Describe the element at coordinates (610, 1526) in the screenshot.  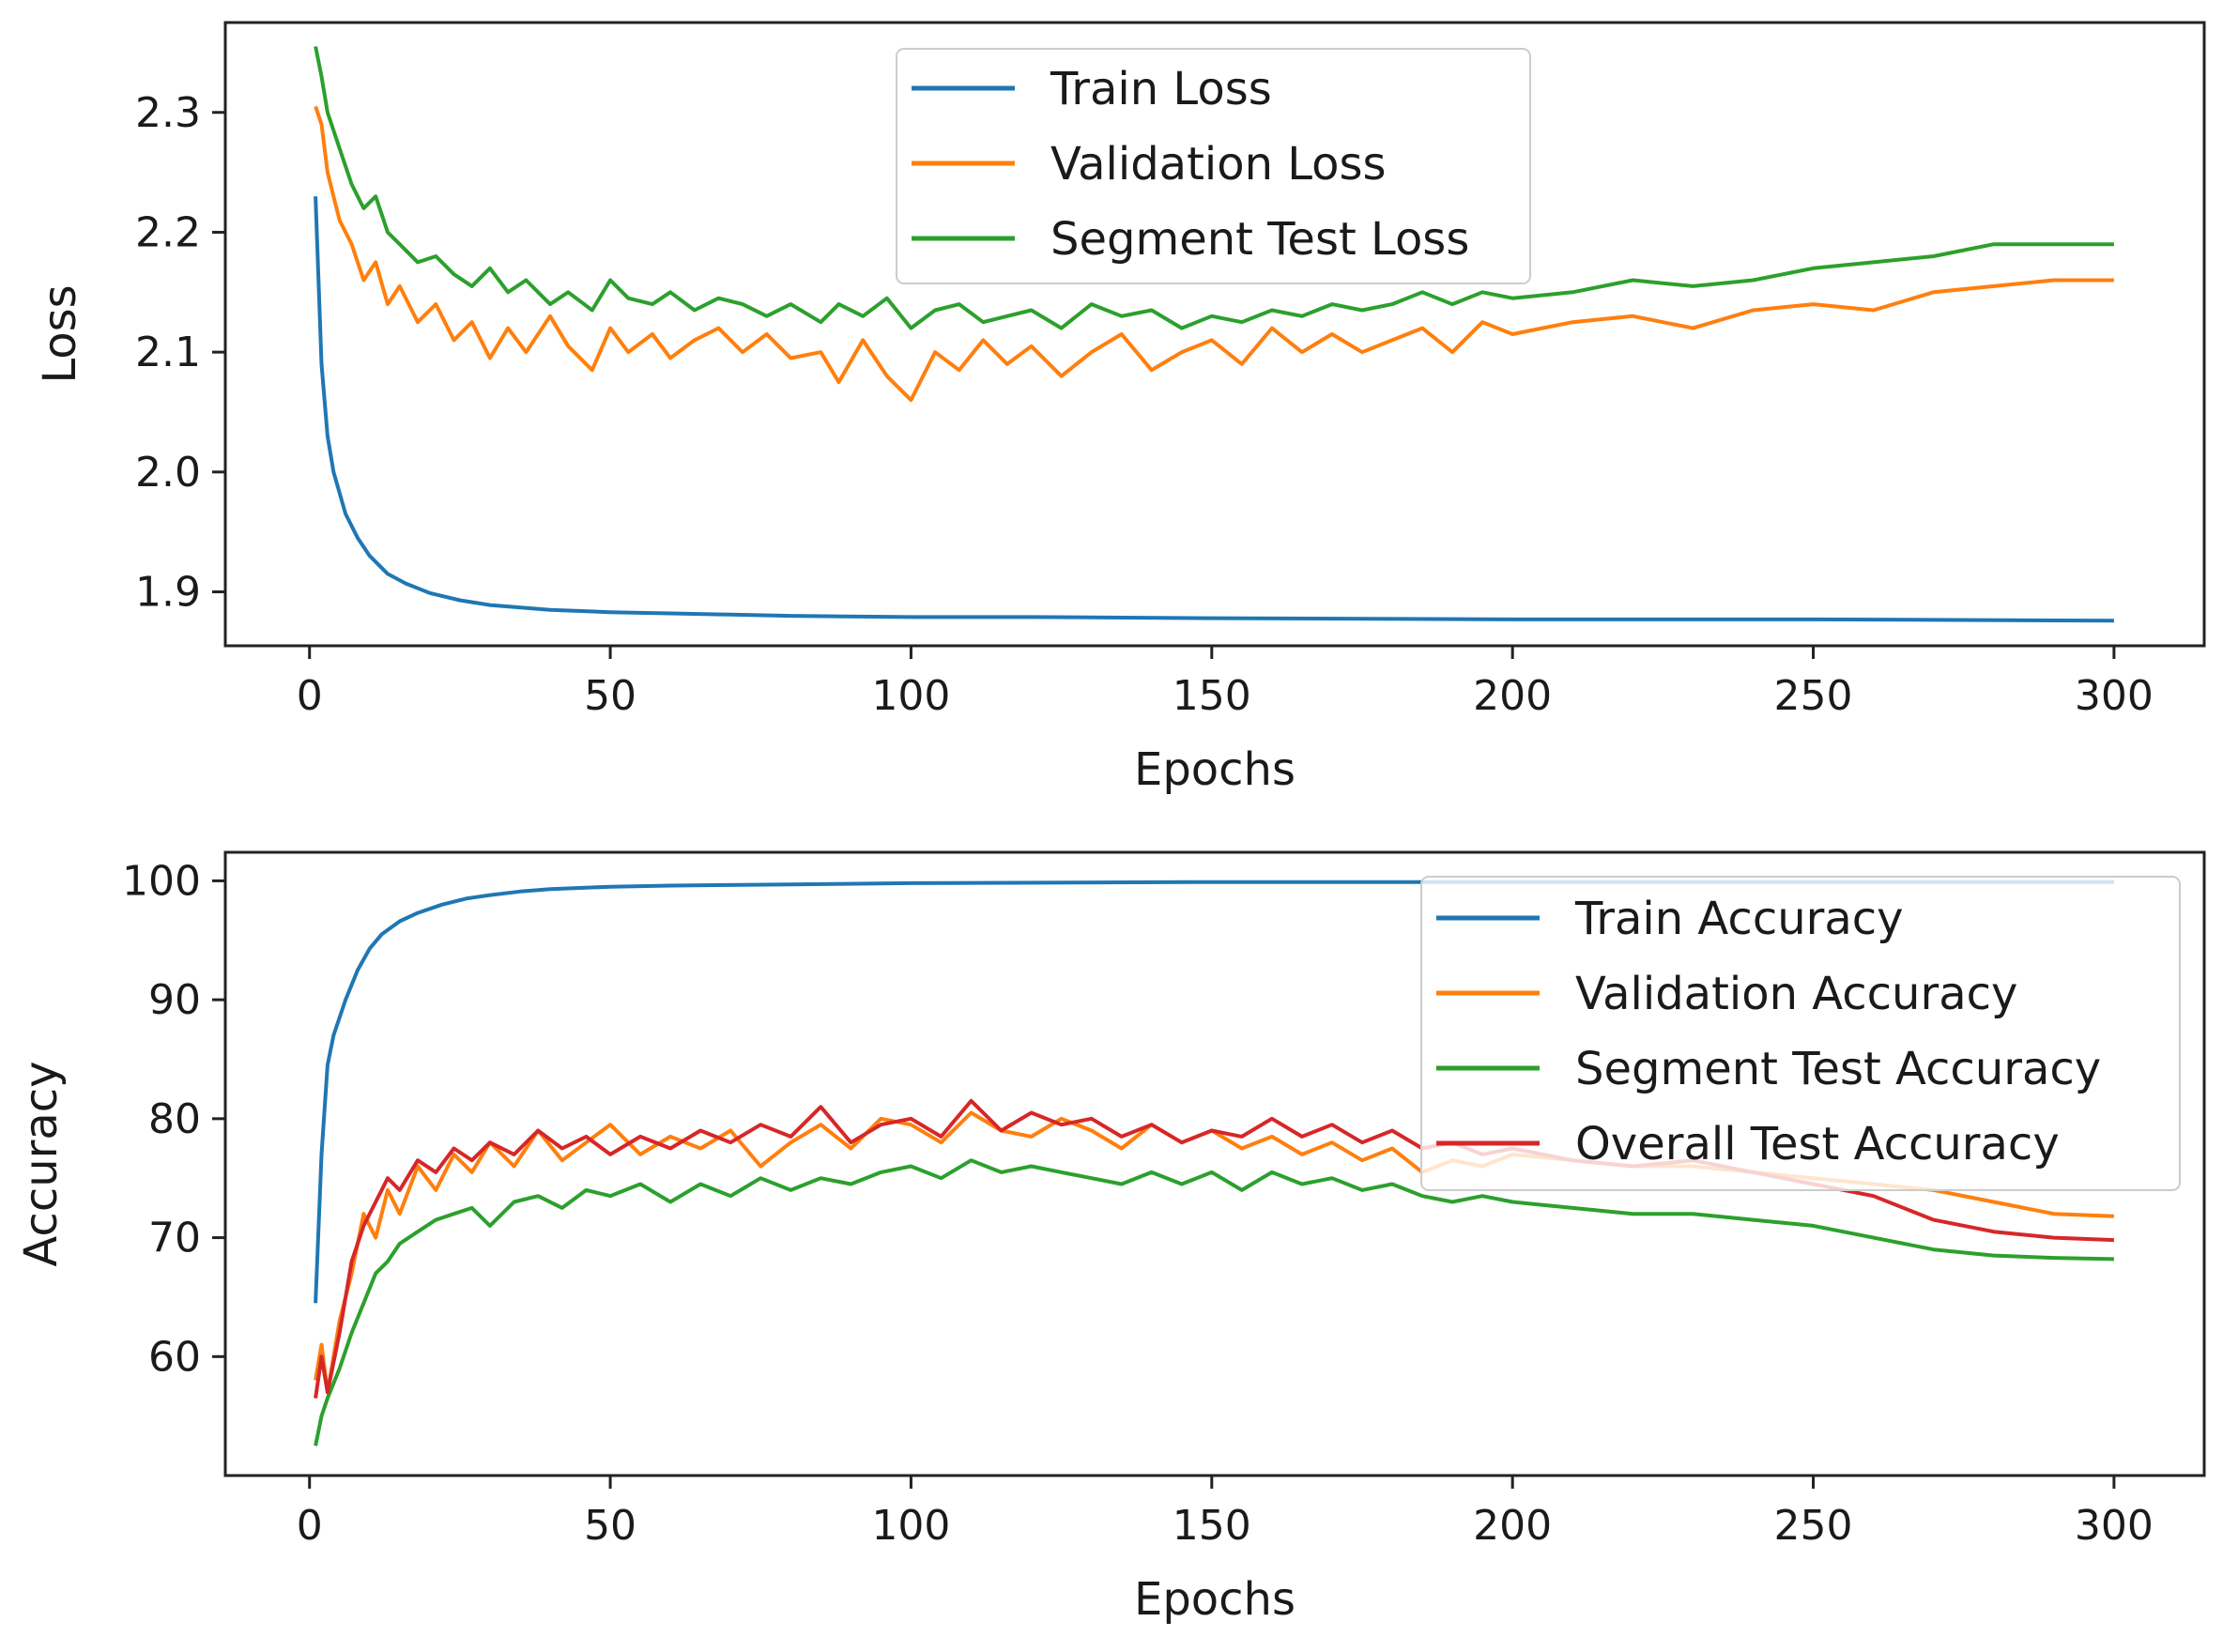
I see `accuracy-x-tick-label: 50` at that location.